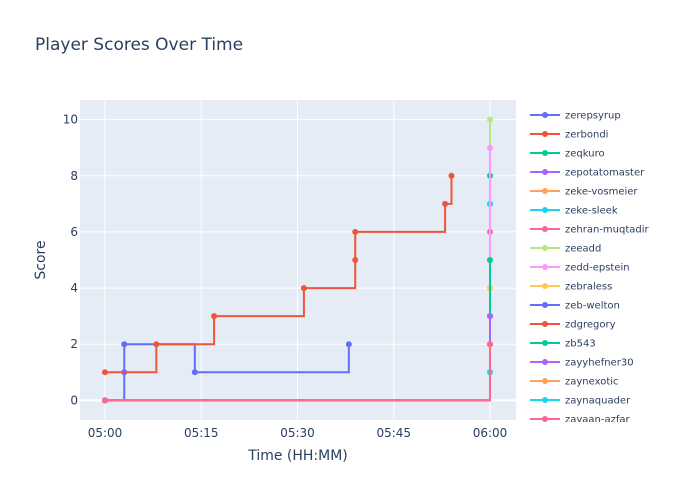 This screenshot has height=500, width=700. I want to click on y-axis-title: Score, so click(41, 259).